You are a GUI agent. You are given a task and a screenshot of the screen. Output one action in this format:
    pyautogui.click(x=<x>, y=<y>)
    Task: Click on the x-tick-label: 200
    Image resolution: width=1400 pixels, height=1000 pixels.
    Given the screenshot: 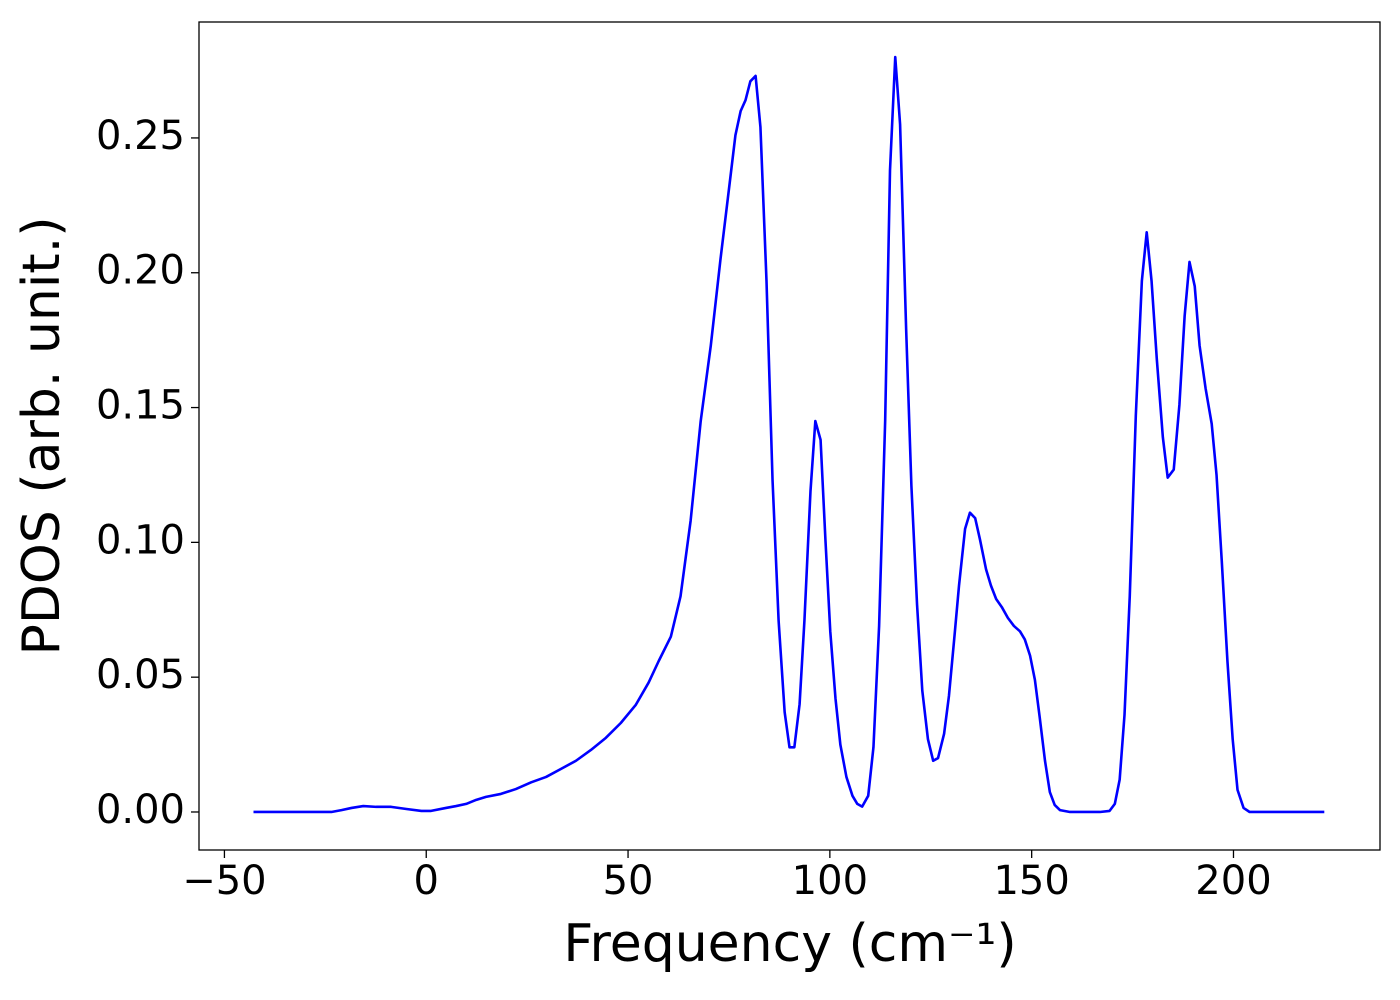 What is the action you would take?
    pyautogui.click(x=1233, y=881)
    